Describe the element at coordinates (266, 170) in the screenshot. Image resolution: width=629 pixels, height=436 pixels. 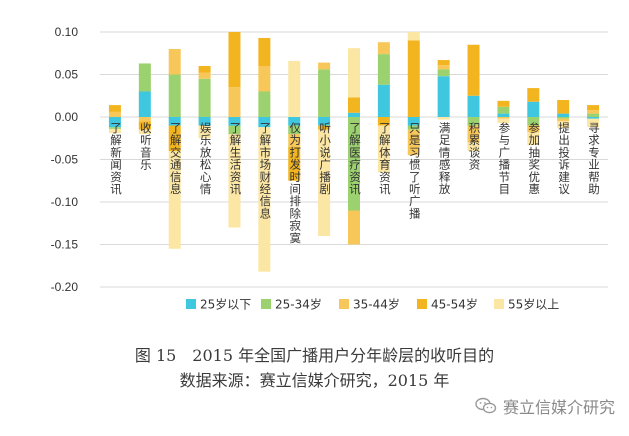
I see `category-label: 了解市场财经信息` at that location.